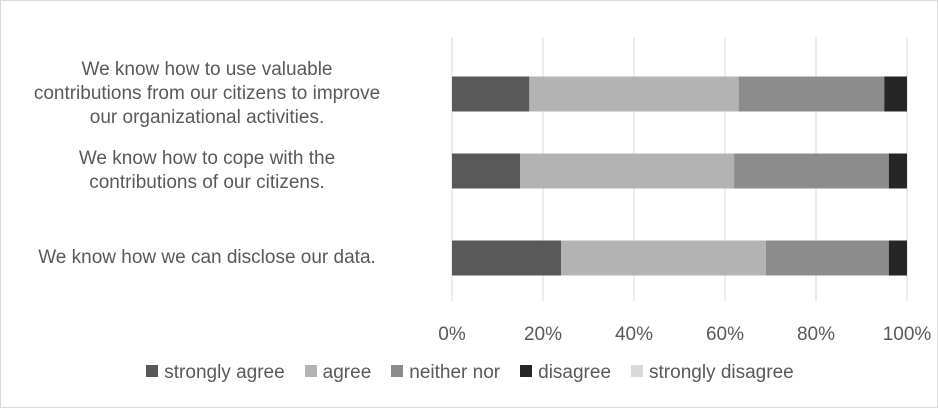  Describe the element at coordinates (455, 372) in the screenshot. I see `legend-label: neither nor` at that location.